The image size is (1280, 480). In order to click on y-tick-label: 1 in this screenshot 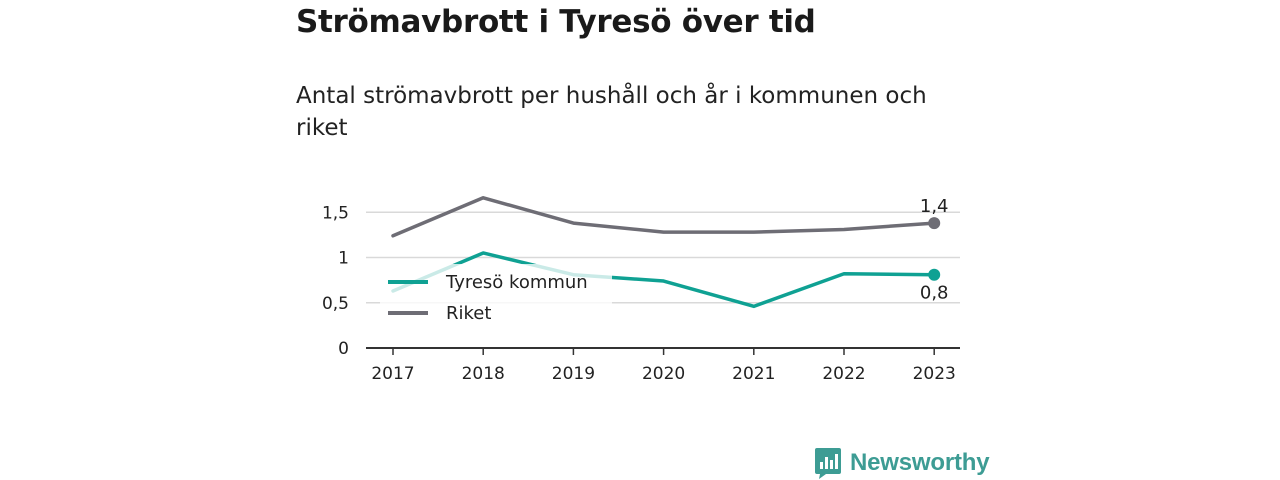, I will do `click(343, 259)`.